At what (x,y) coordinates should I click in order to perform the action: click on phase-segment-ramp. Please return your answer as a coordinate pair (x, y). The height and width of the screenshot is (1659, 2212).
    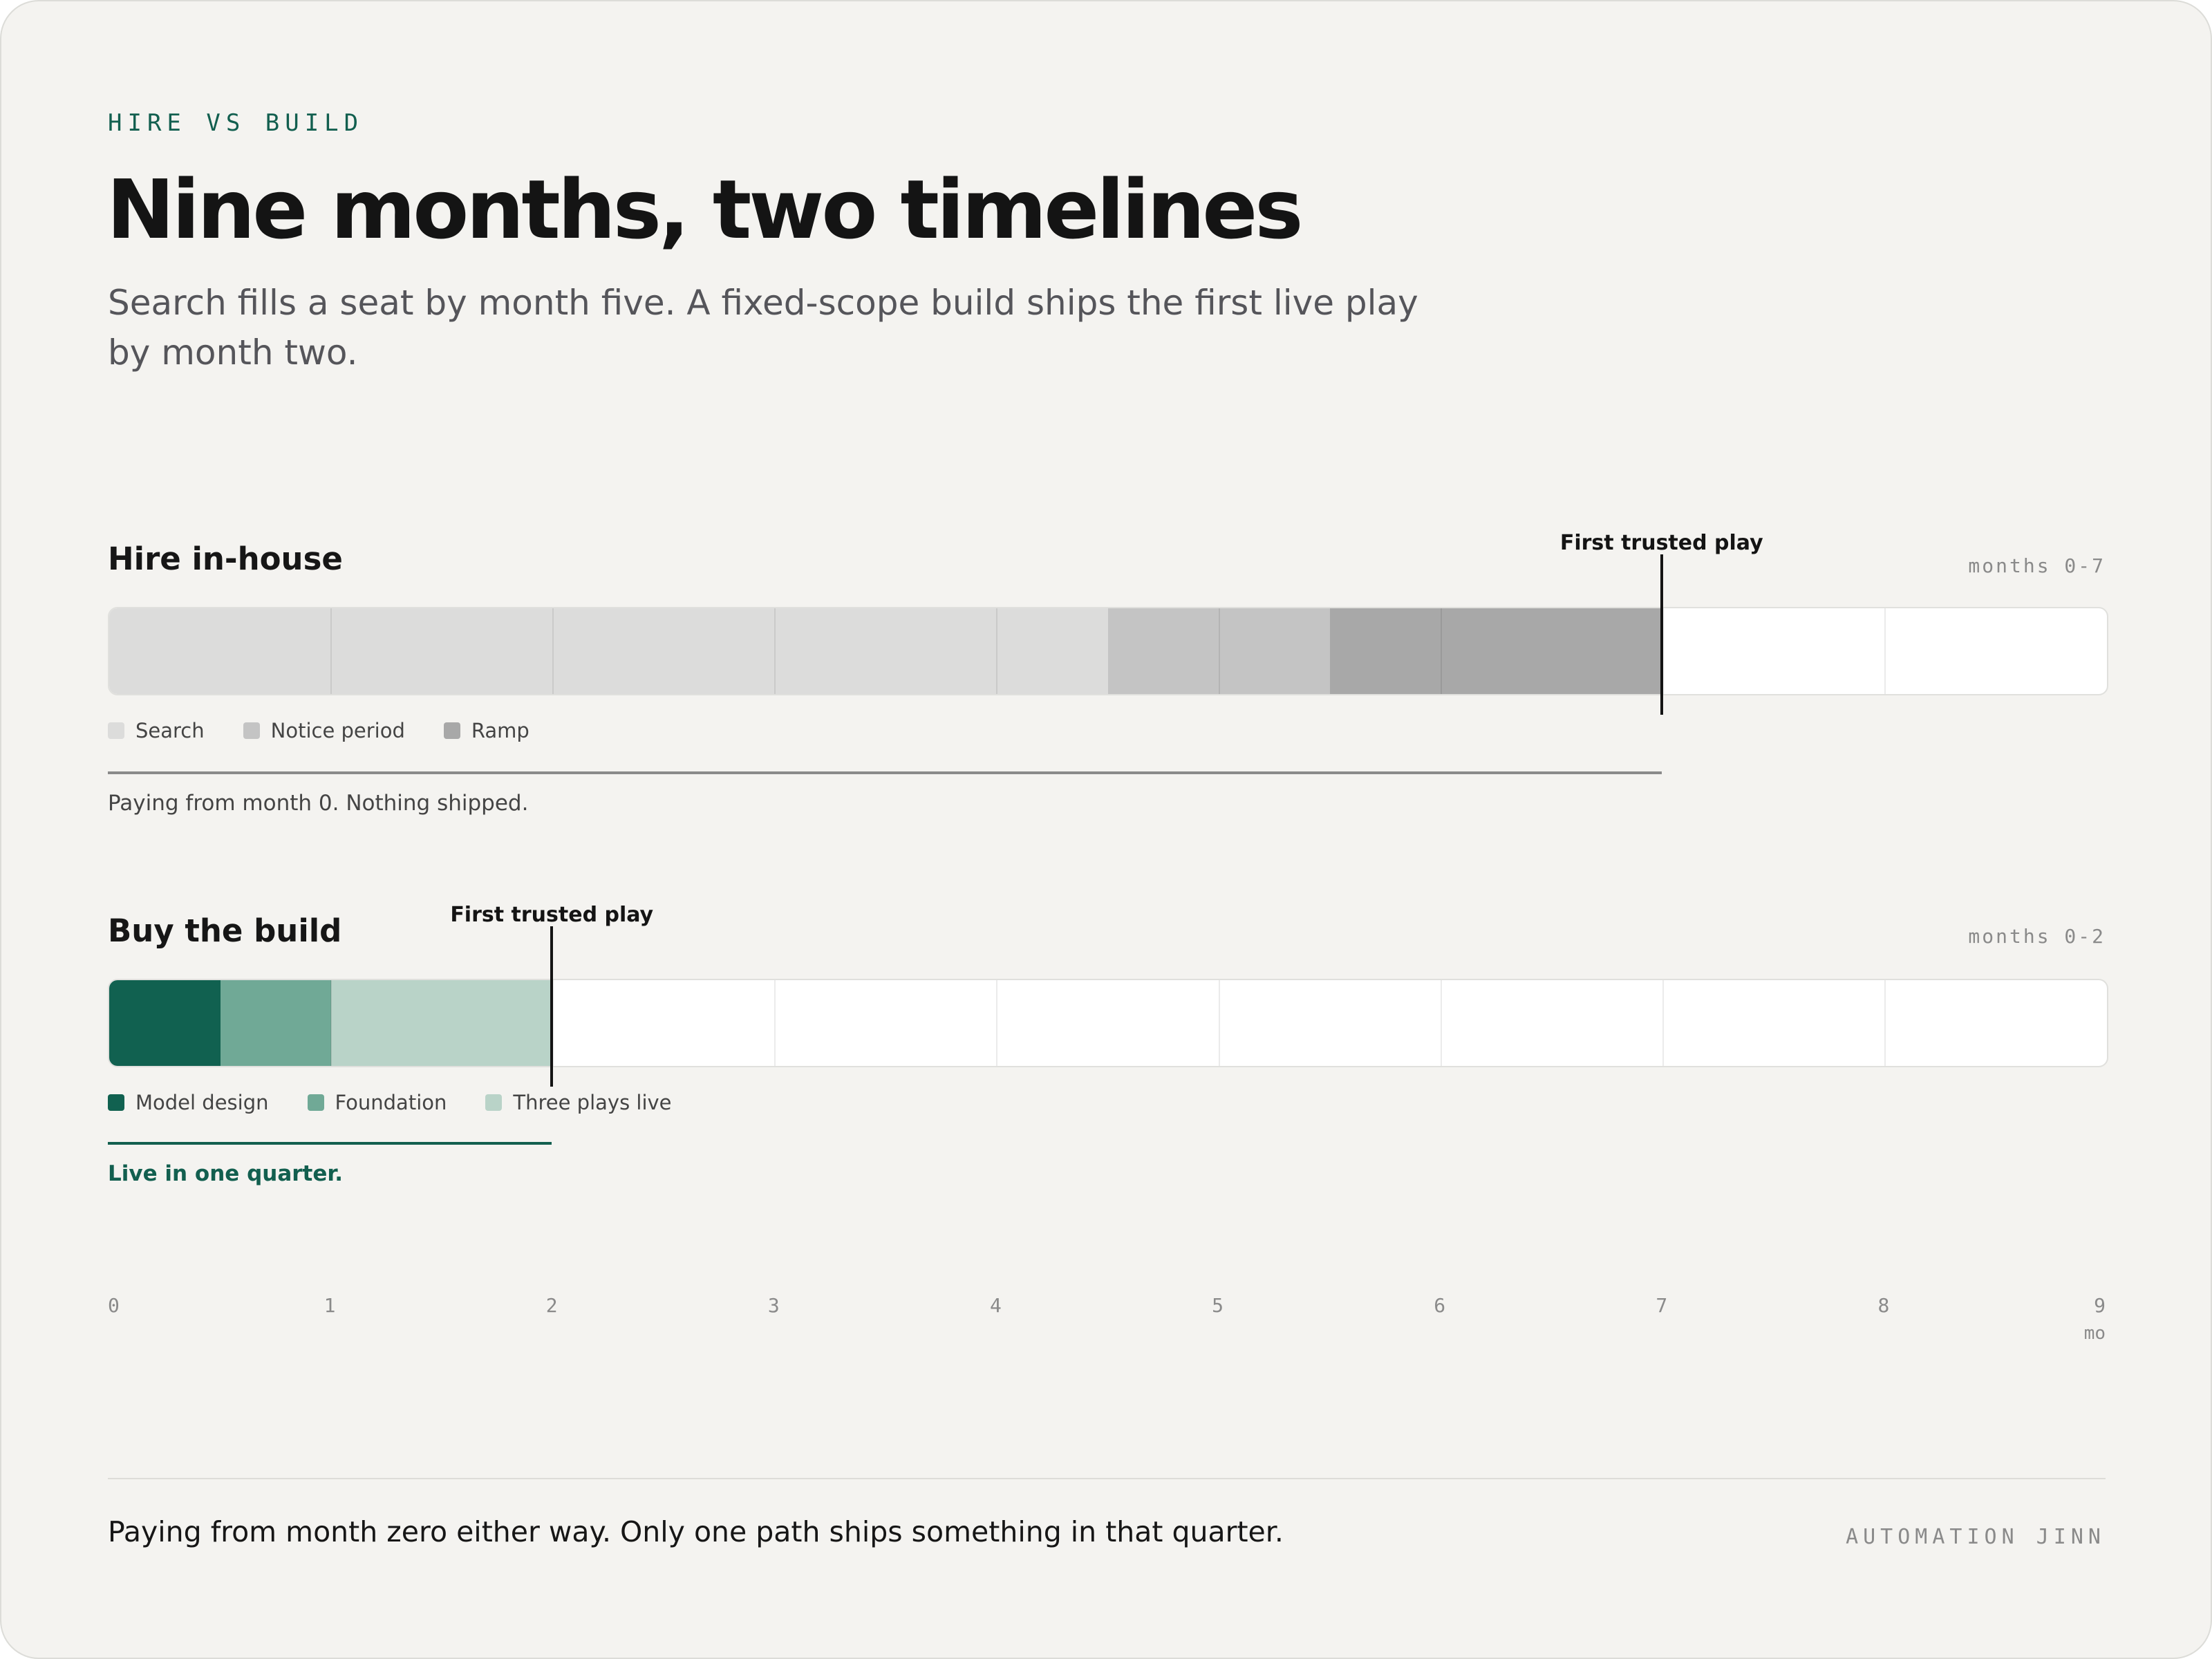
    Looking at the image, I should click on (1497, 651).